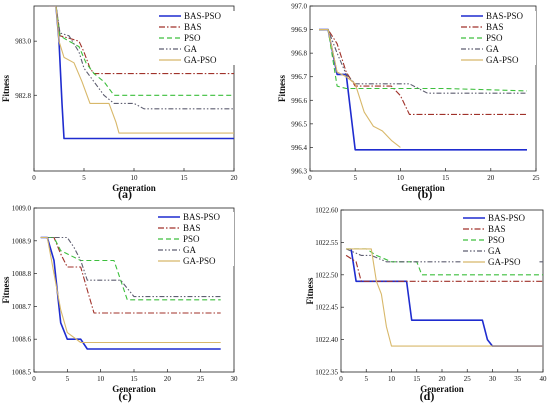 The image size is (550, 409). I want to click on y-tick-label: 996.8, so click(299, 54).